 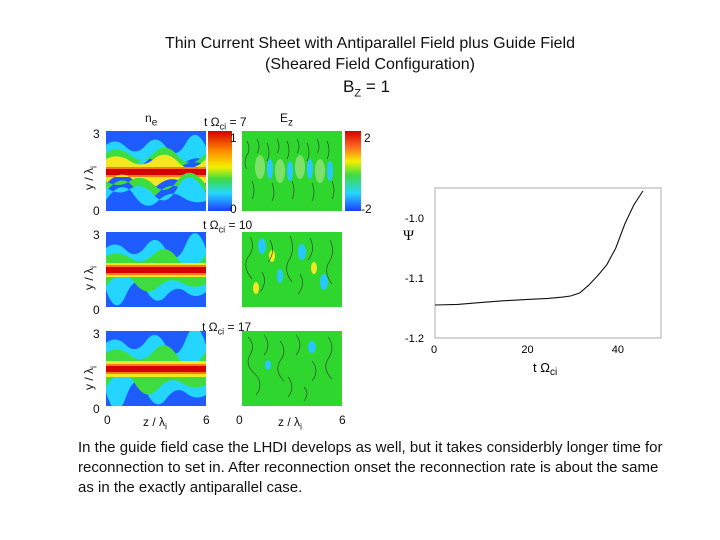 What do you see at coordinates (366, 209) in the screenshot?
I see `ez-colorbar-min: -2` at bounding box center [366, 209].